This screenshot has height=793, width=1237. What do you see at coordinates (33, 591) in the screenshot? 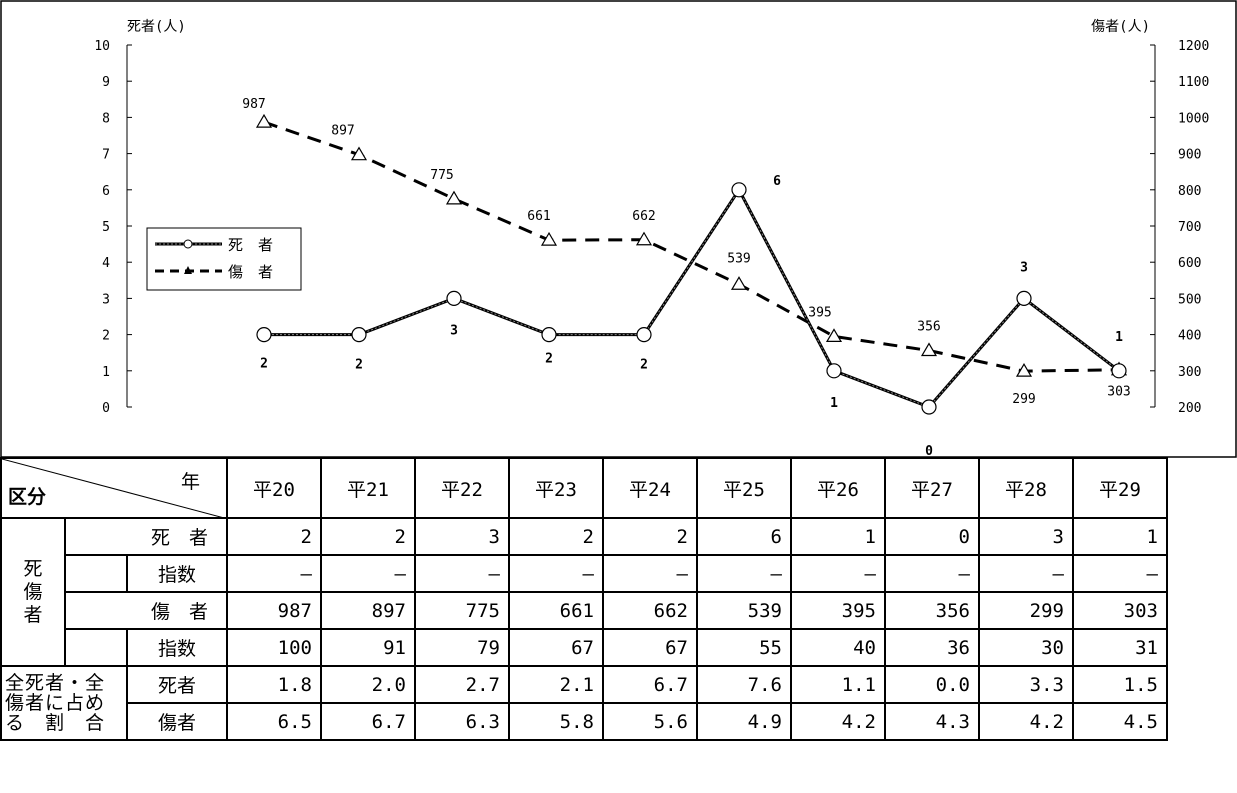
I see `group-label-char: 傷` at bounding box center [33, 591].